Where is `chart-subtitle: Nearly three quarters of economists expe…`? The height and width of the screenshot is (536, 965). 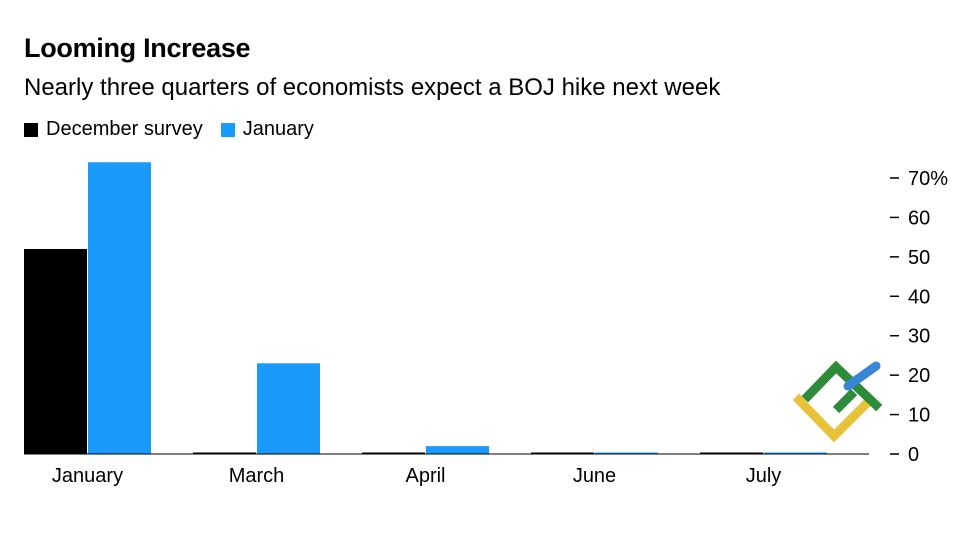 chart-subtitle: Nearly three quarters of economists expe… is located at coordinates (372, 87).